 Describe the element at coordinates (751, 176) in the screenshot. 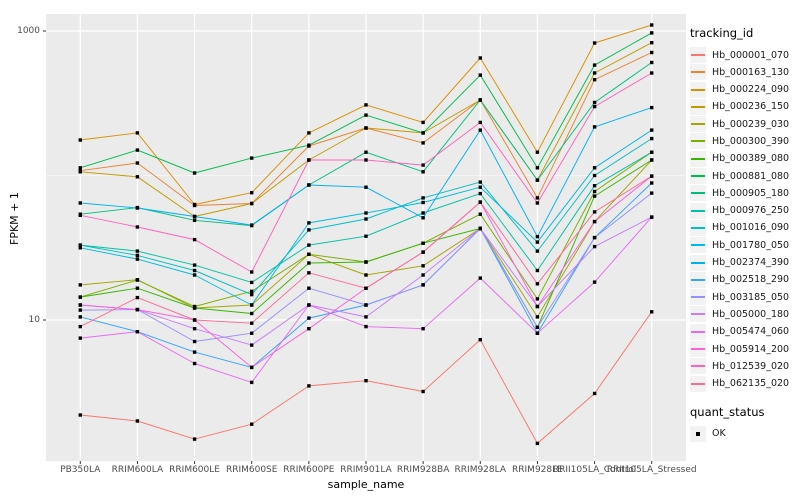

I see `legend-item-label: Hb_000881_080` at that location.